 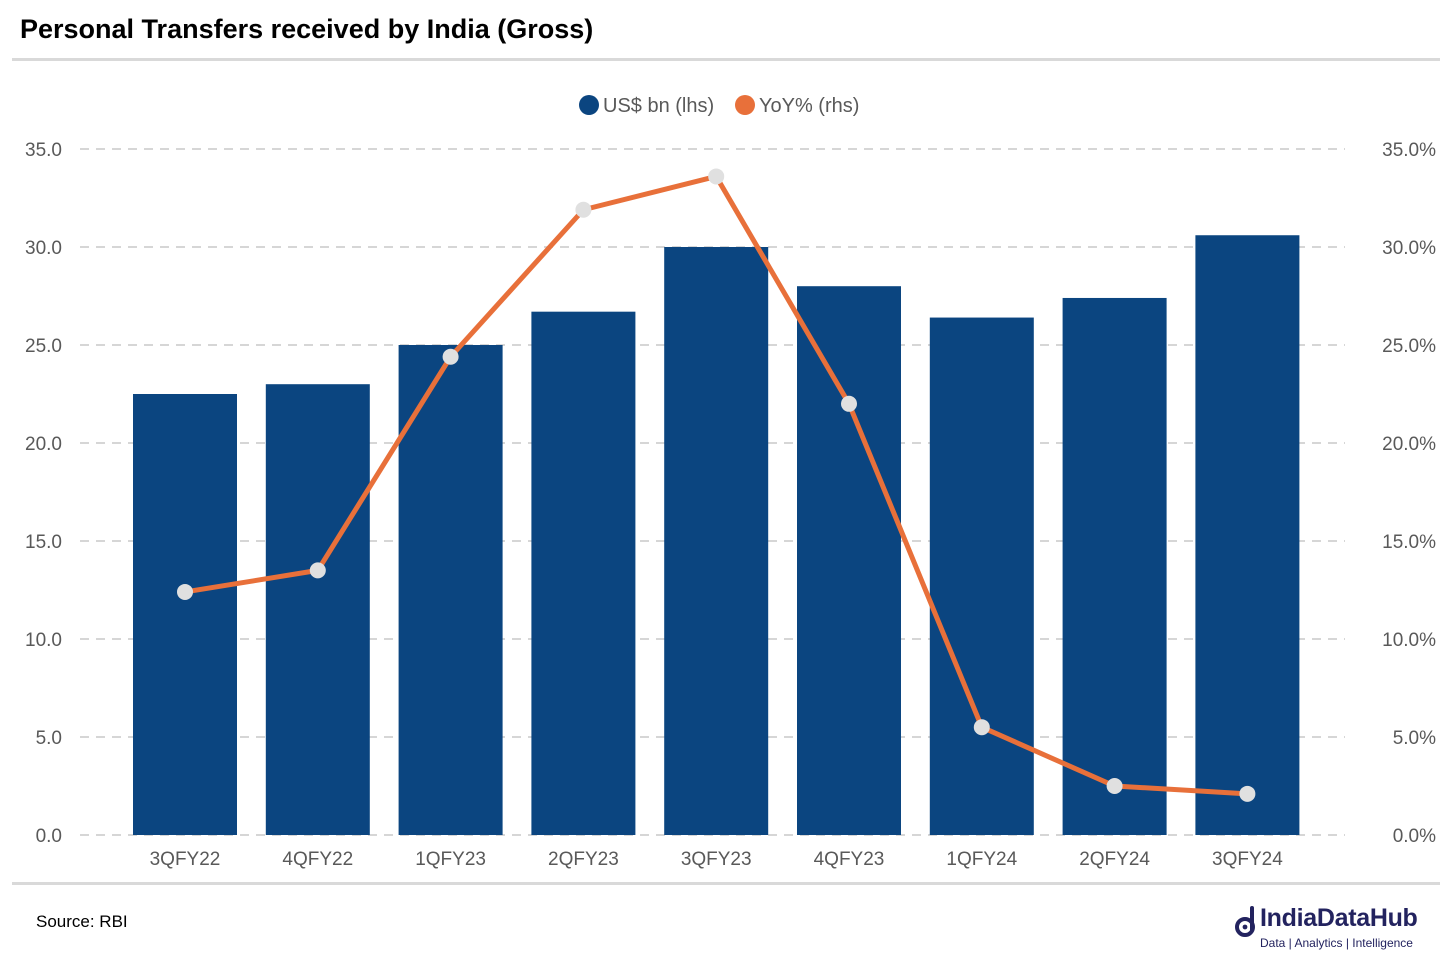 I want to click on y-tick-label-left: 25.0, so click(x=43, y=346).